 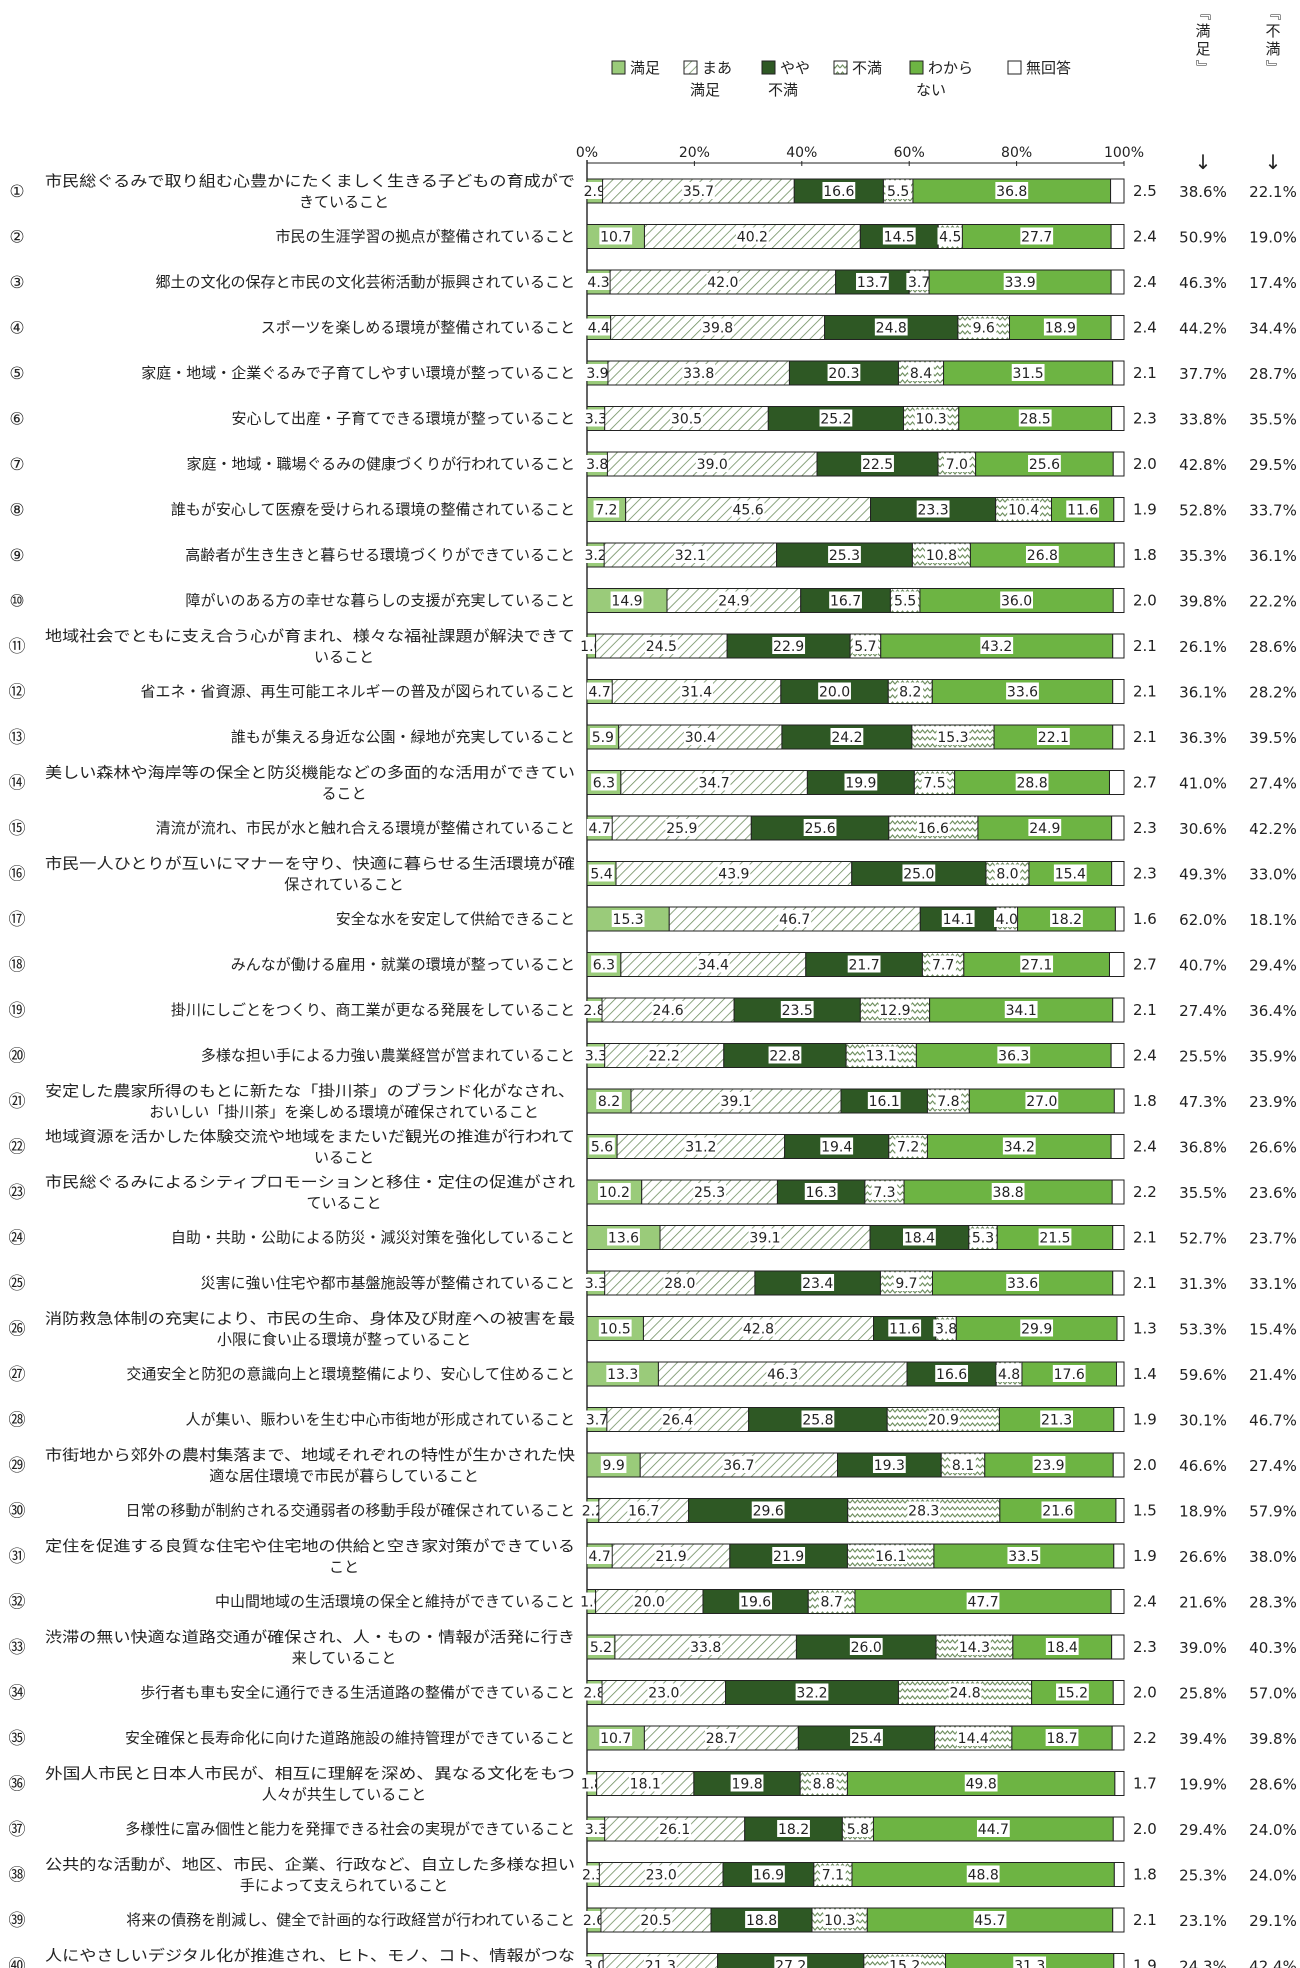 What do you see at coordinates (1035, 420) in the screenshot?
I see `data-label: 28.5` at bounding box center [1035, 420].